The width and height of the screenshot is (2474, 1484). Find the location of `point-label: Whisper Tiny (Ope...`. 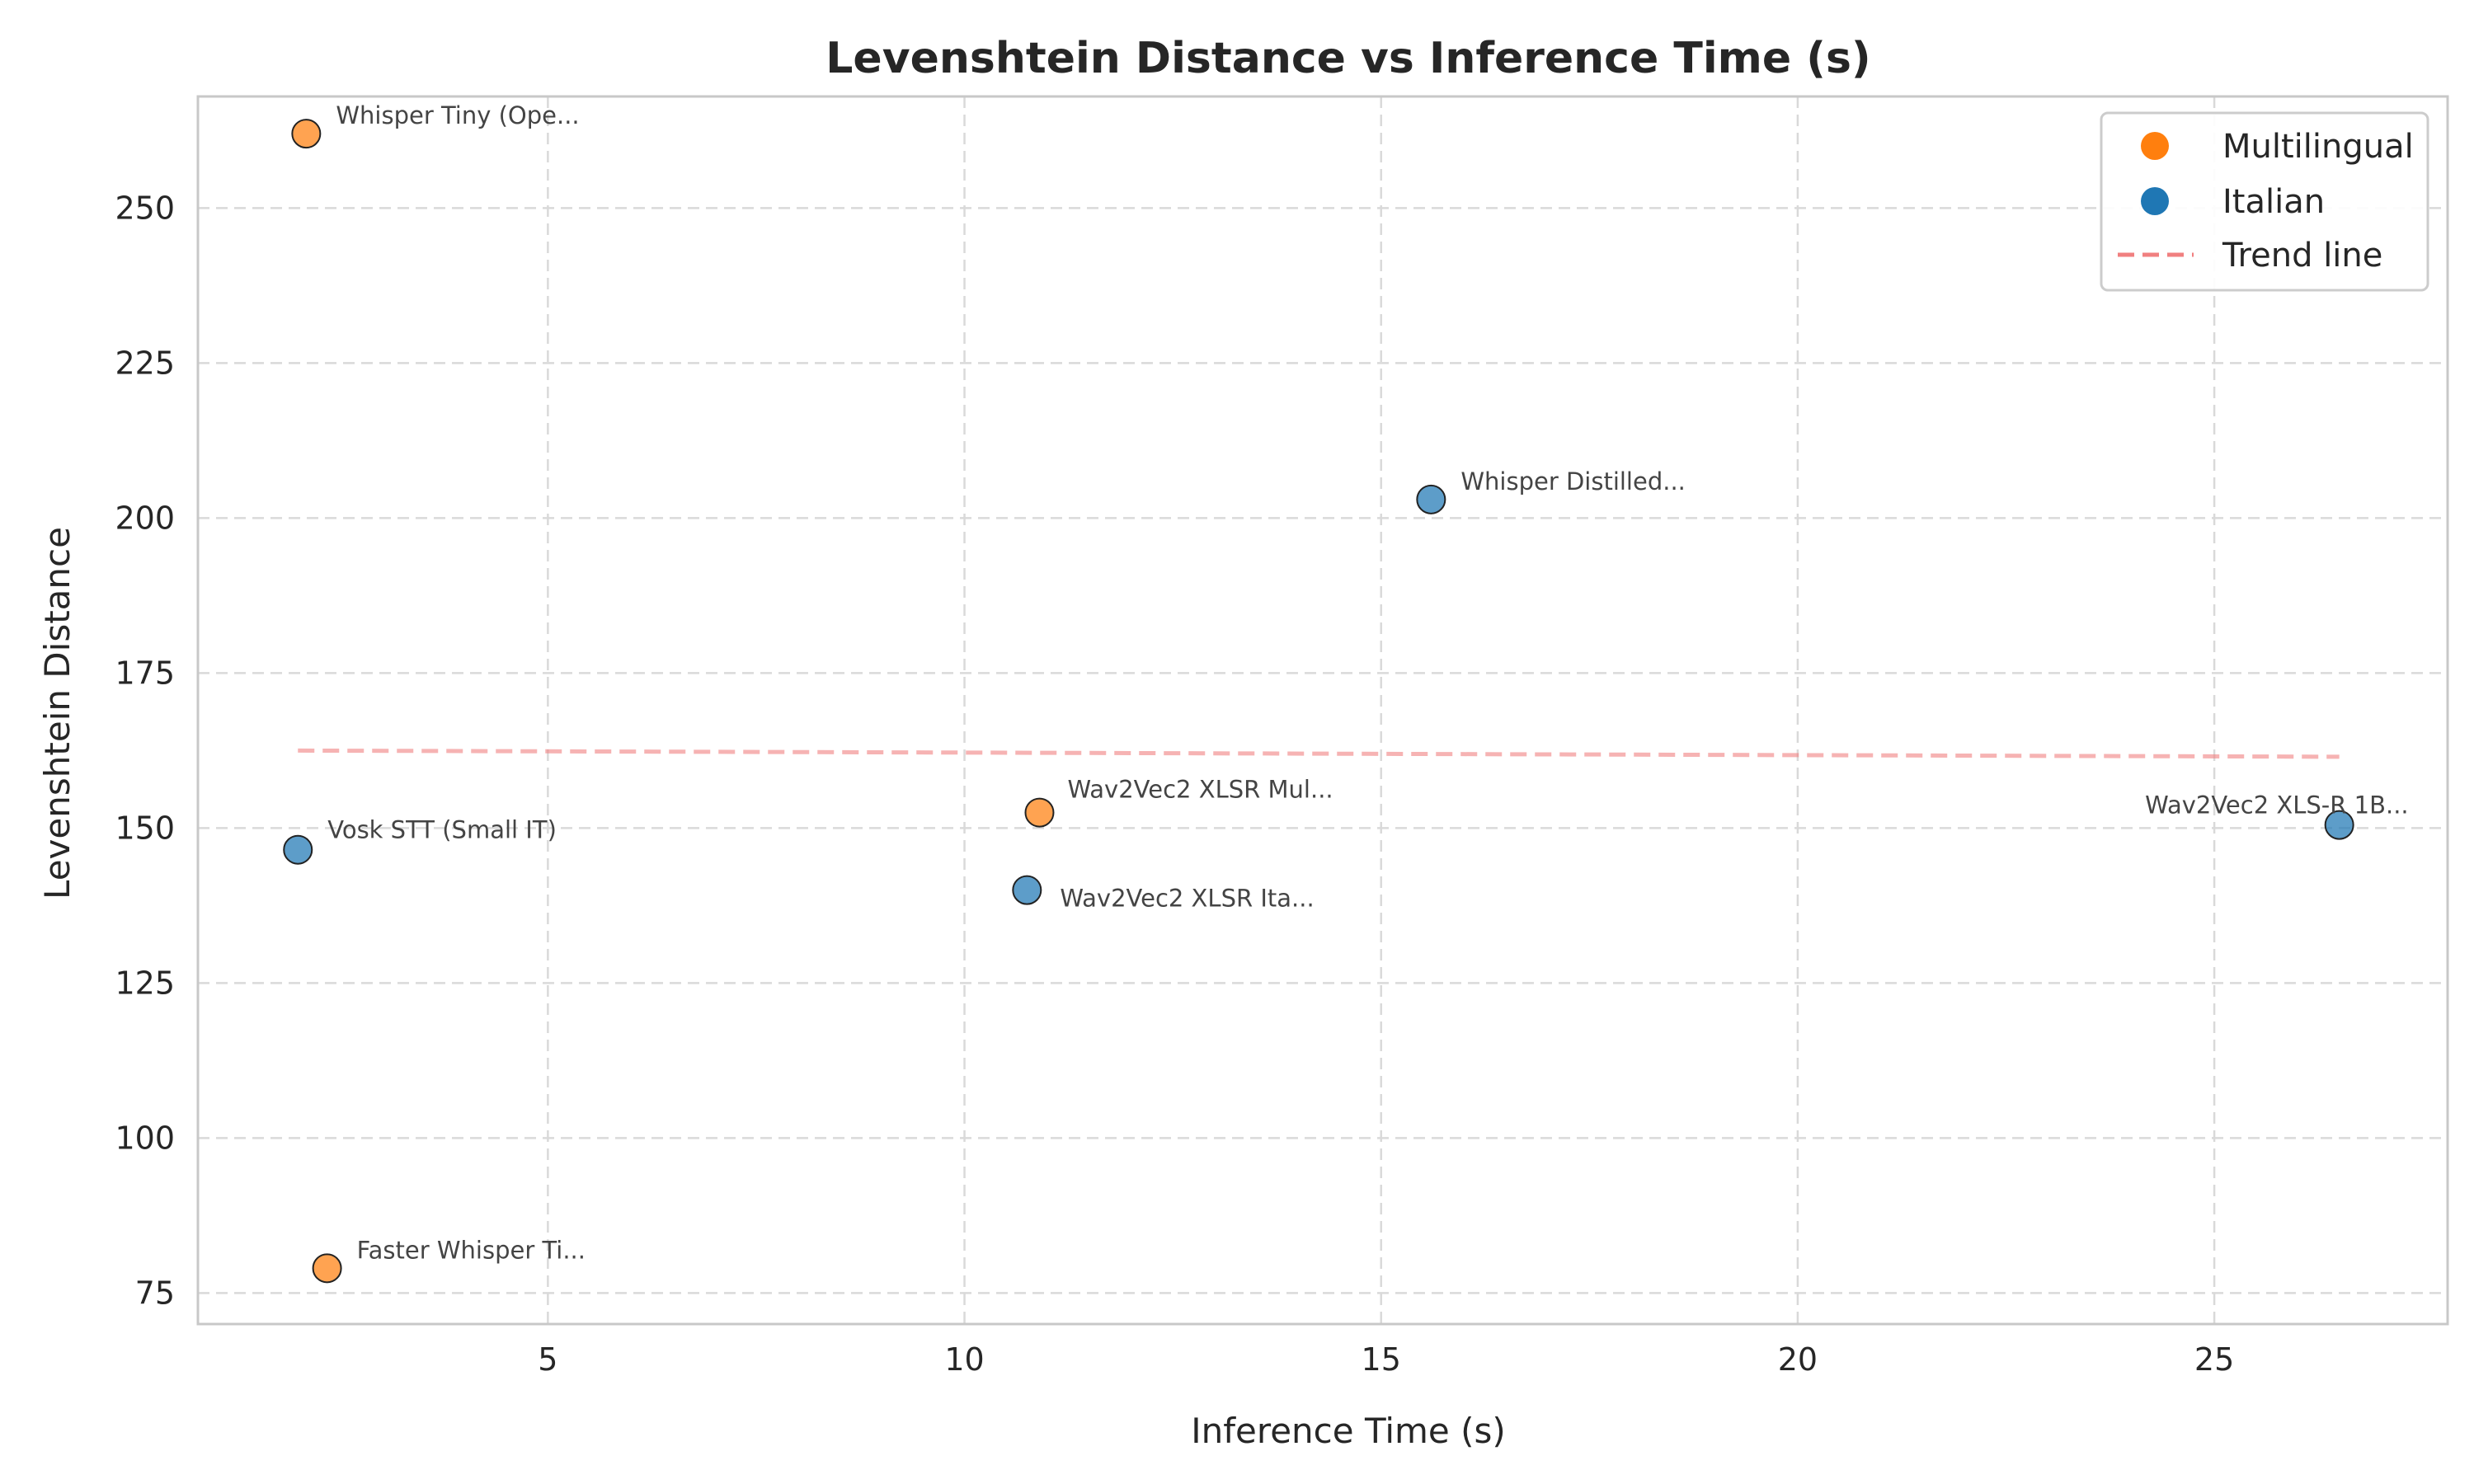

point-label: Whisper Tiny (Ope... is located at coordinates (457, 115).